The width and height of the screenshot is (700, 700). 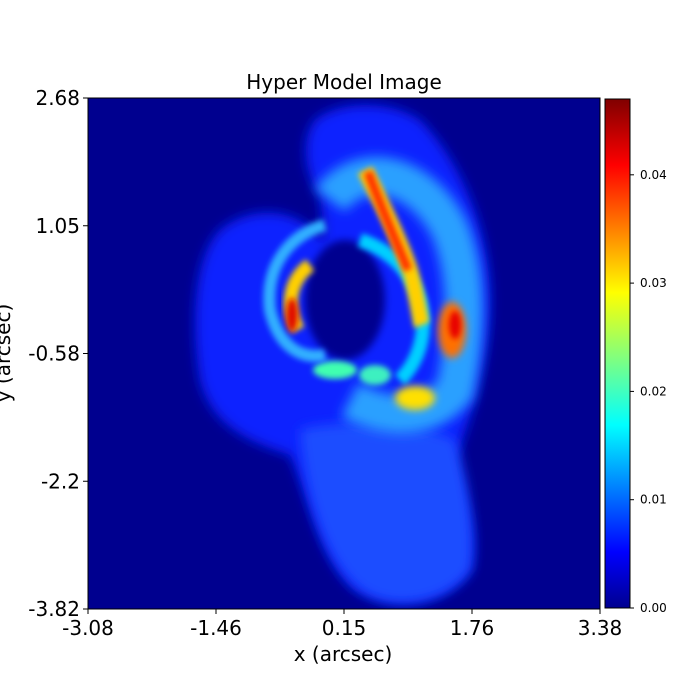 I want to click on x-axis: -3.08 -1.46 0.15 1.76 3.38 x (arcsec), so click(x=342, y=637).